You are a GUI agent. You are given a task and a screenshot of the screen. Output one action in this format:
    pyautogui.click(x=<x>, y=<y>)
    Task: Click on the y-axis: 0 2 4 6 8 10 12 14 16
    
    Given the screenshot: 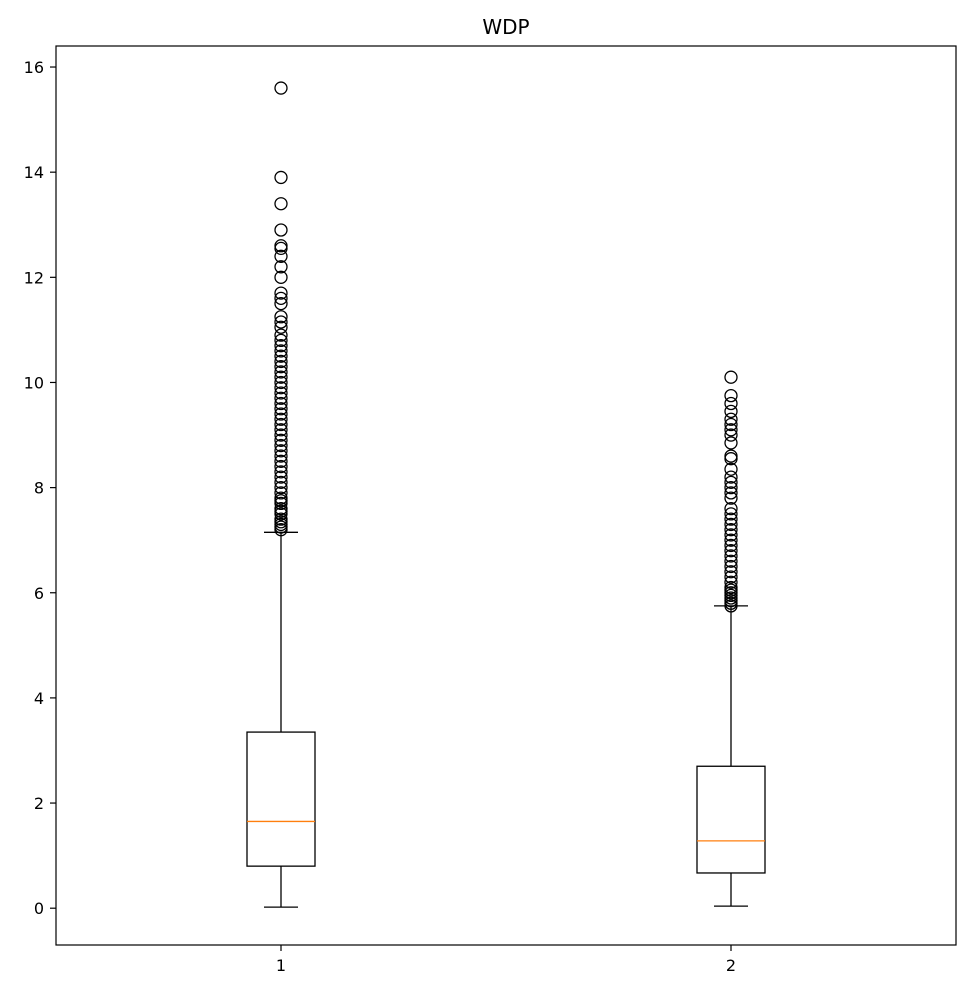 What is the action you would take?
    pyautogui.click(x=40, y=488)
    